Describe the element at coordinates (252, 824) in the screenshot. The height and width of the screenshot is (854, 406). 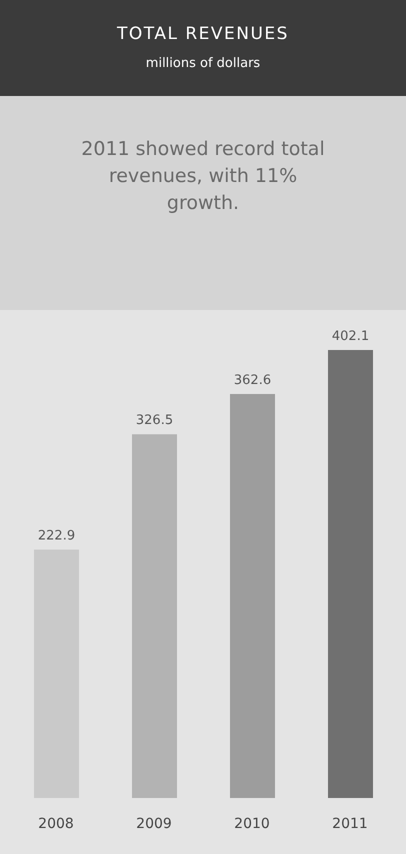
I see `x-tick-label: 2010` at that location.